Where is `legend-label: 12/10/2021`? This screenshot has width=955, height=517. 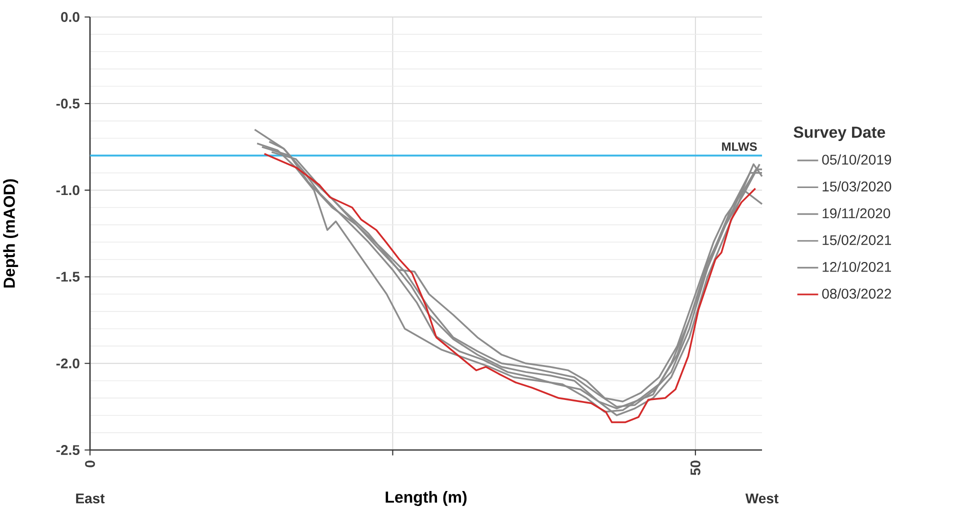
legend-label: 12/10/2021 is located at coordinates (857, 267).